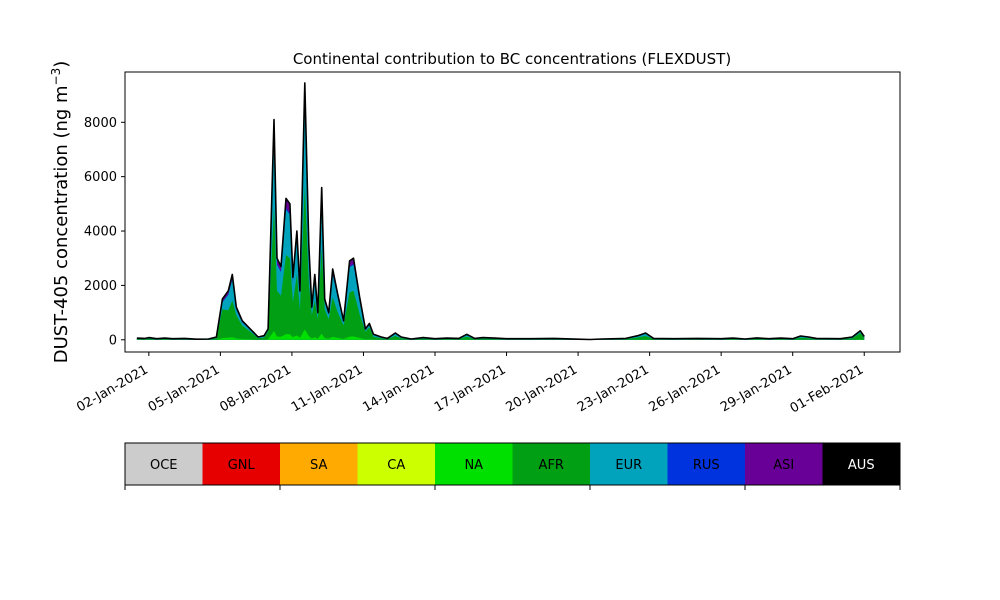 The height and width of the screenshot is (600, 1000). I want to click on legend-label-na: NA, so click(473, 465).